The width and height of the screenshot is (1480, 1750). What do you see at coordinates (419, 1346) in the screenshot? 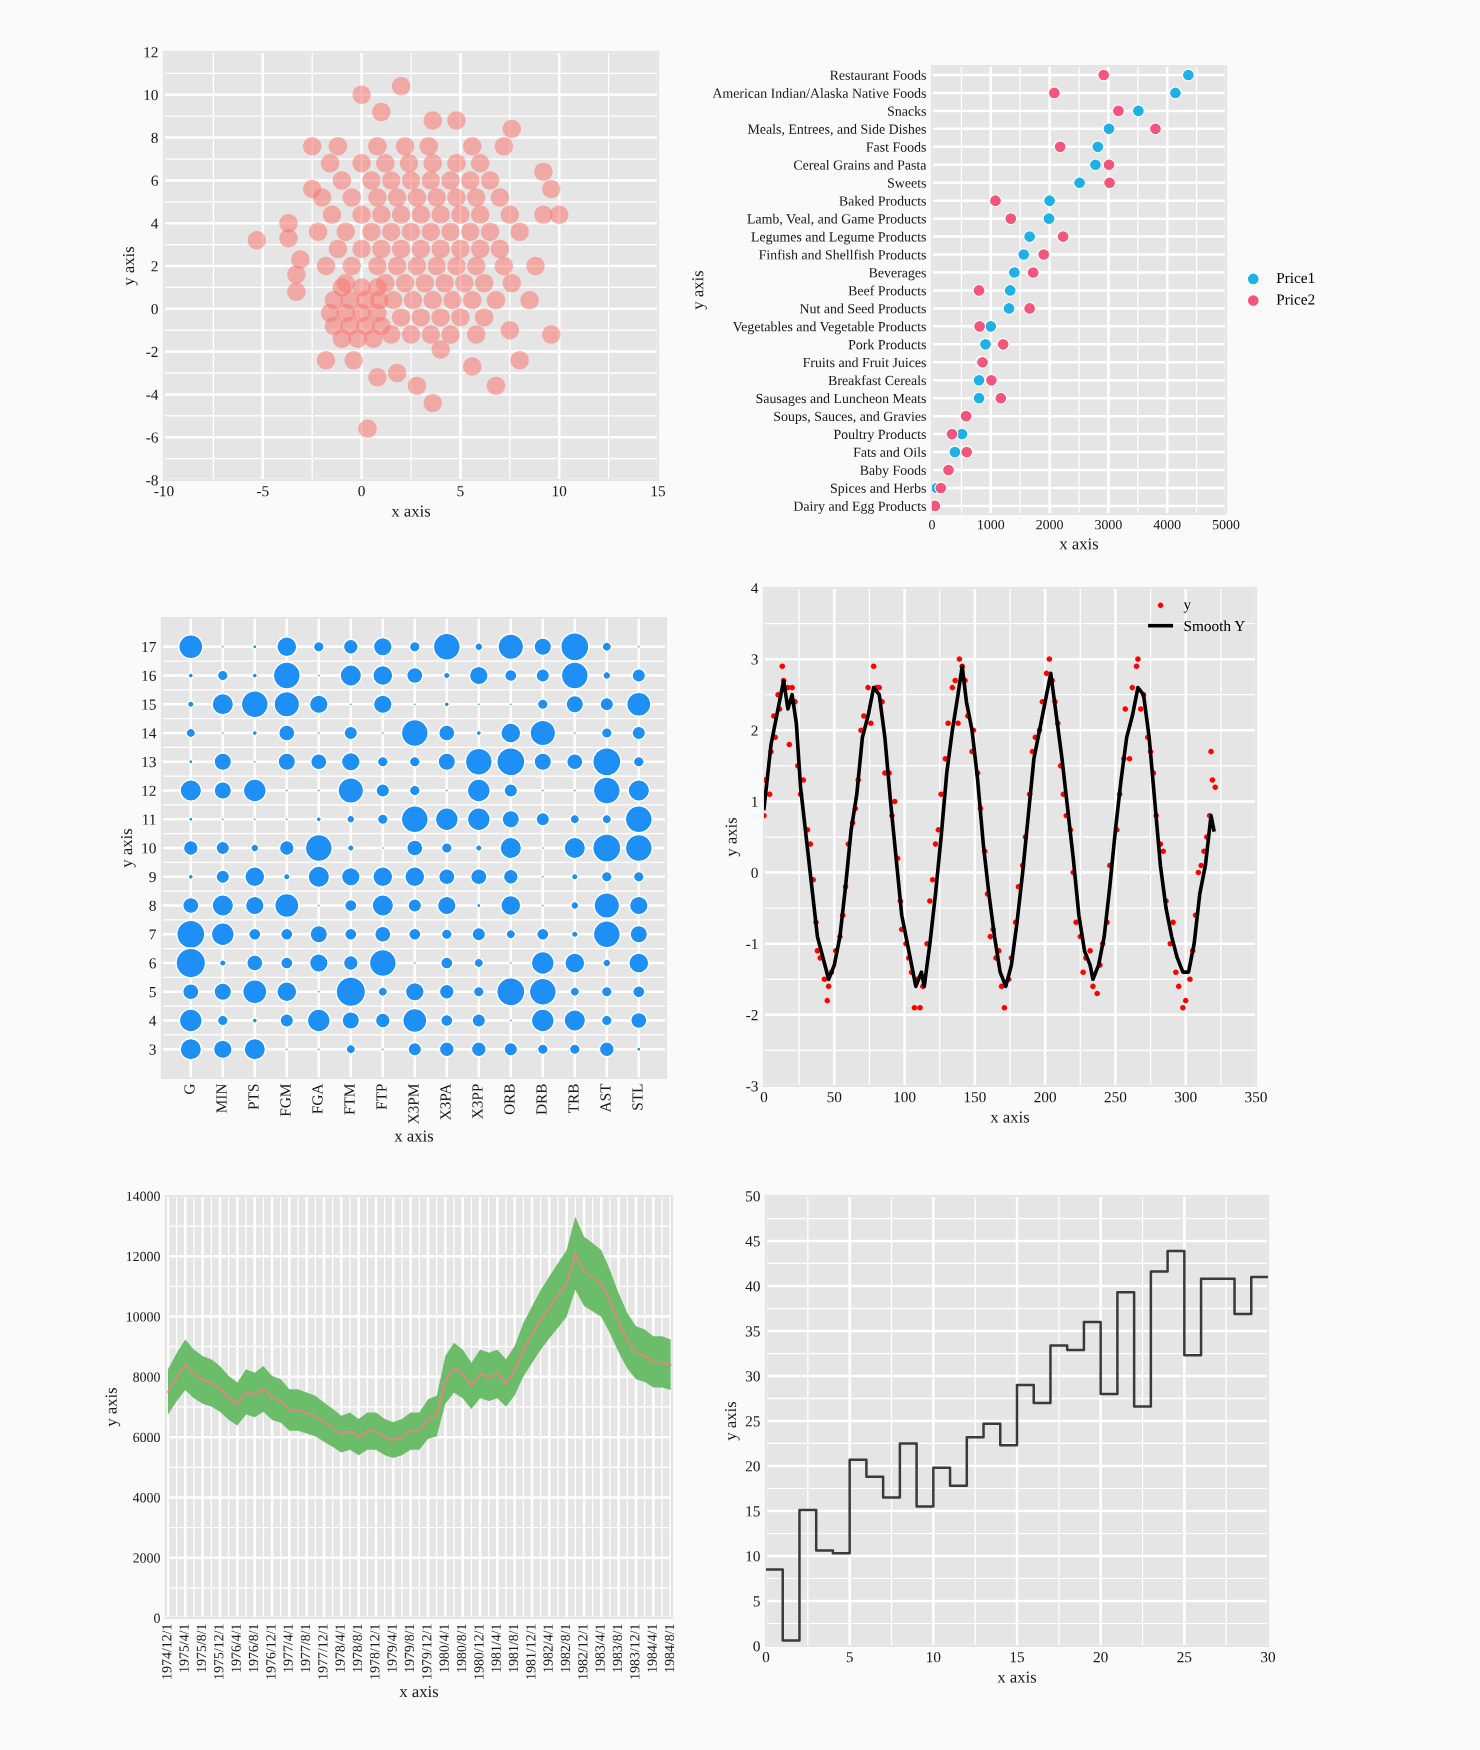
I see `line-series` at bounding box center [419, 1346].